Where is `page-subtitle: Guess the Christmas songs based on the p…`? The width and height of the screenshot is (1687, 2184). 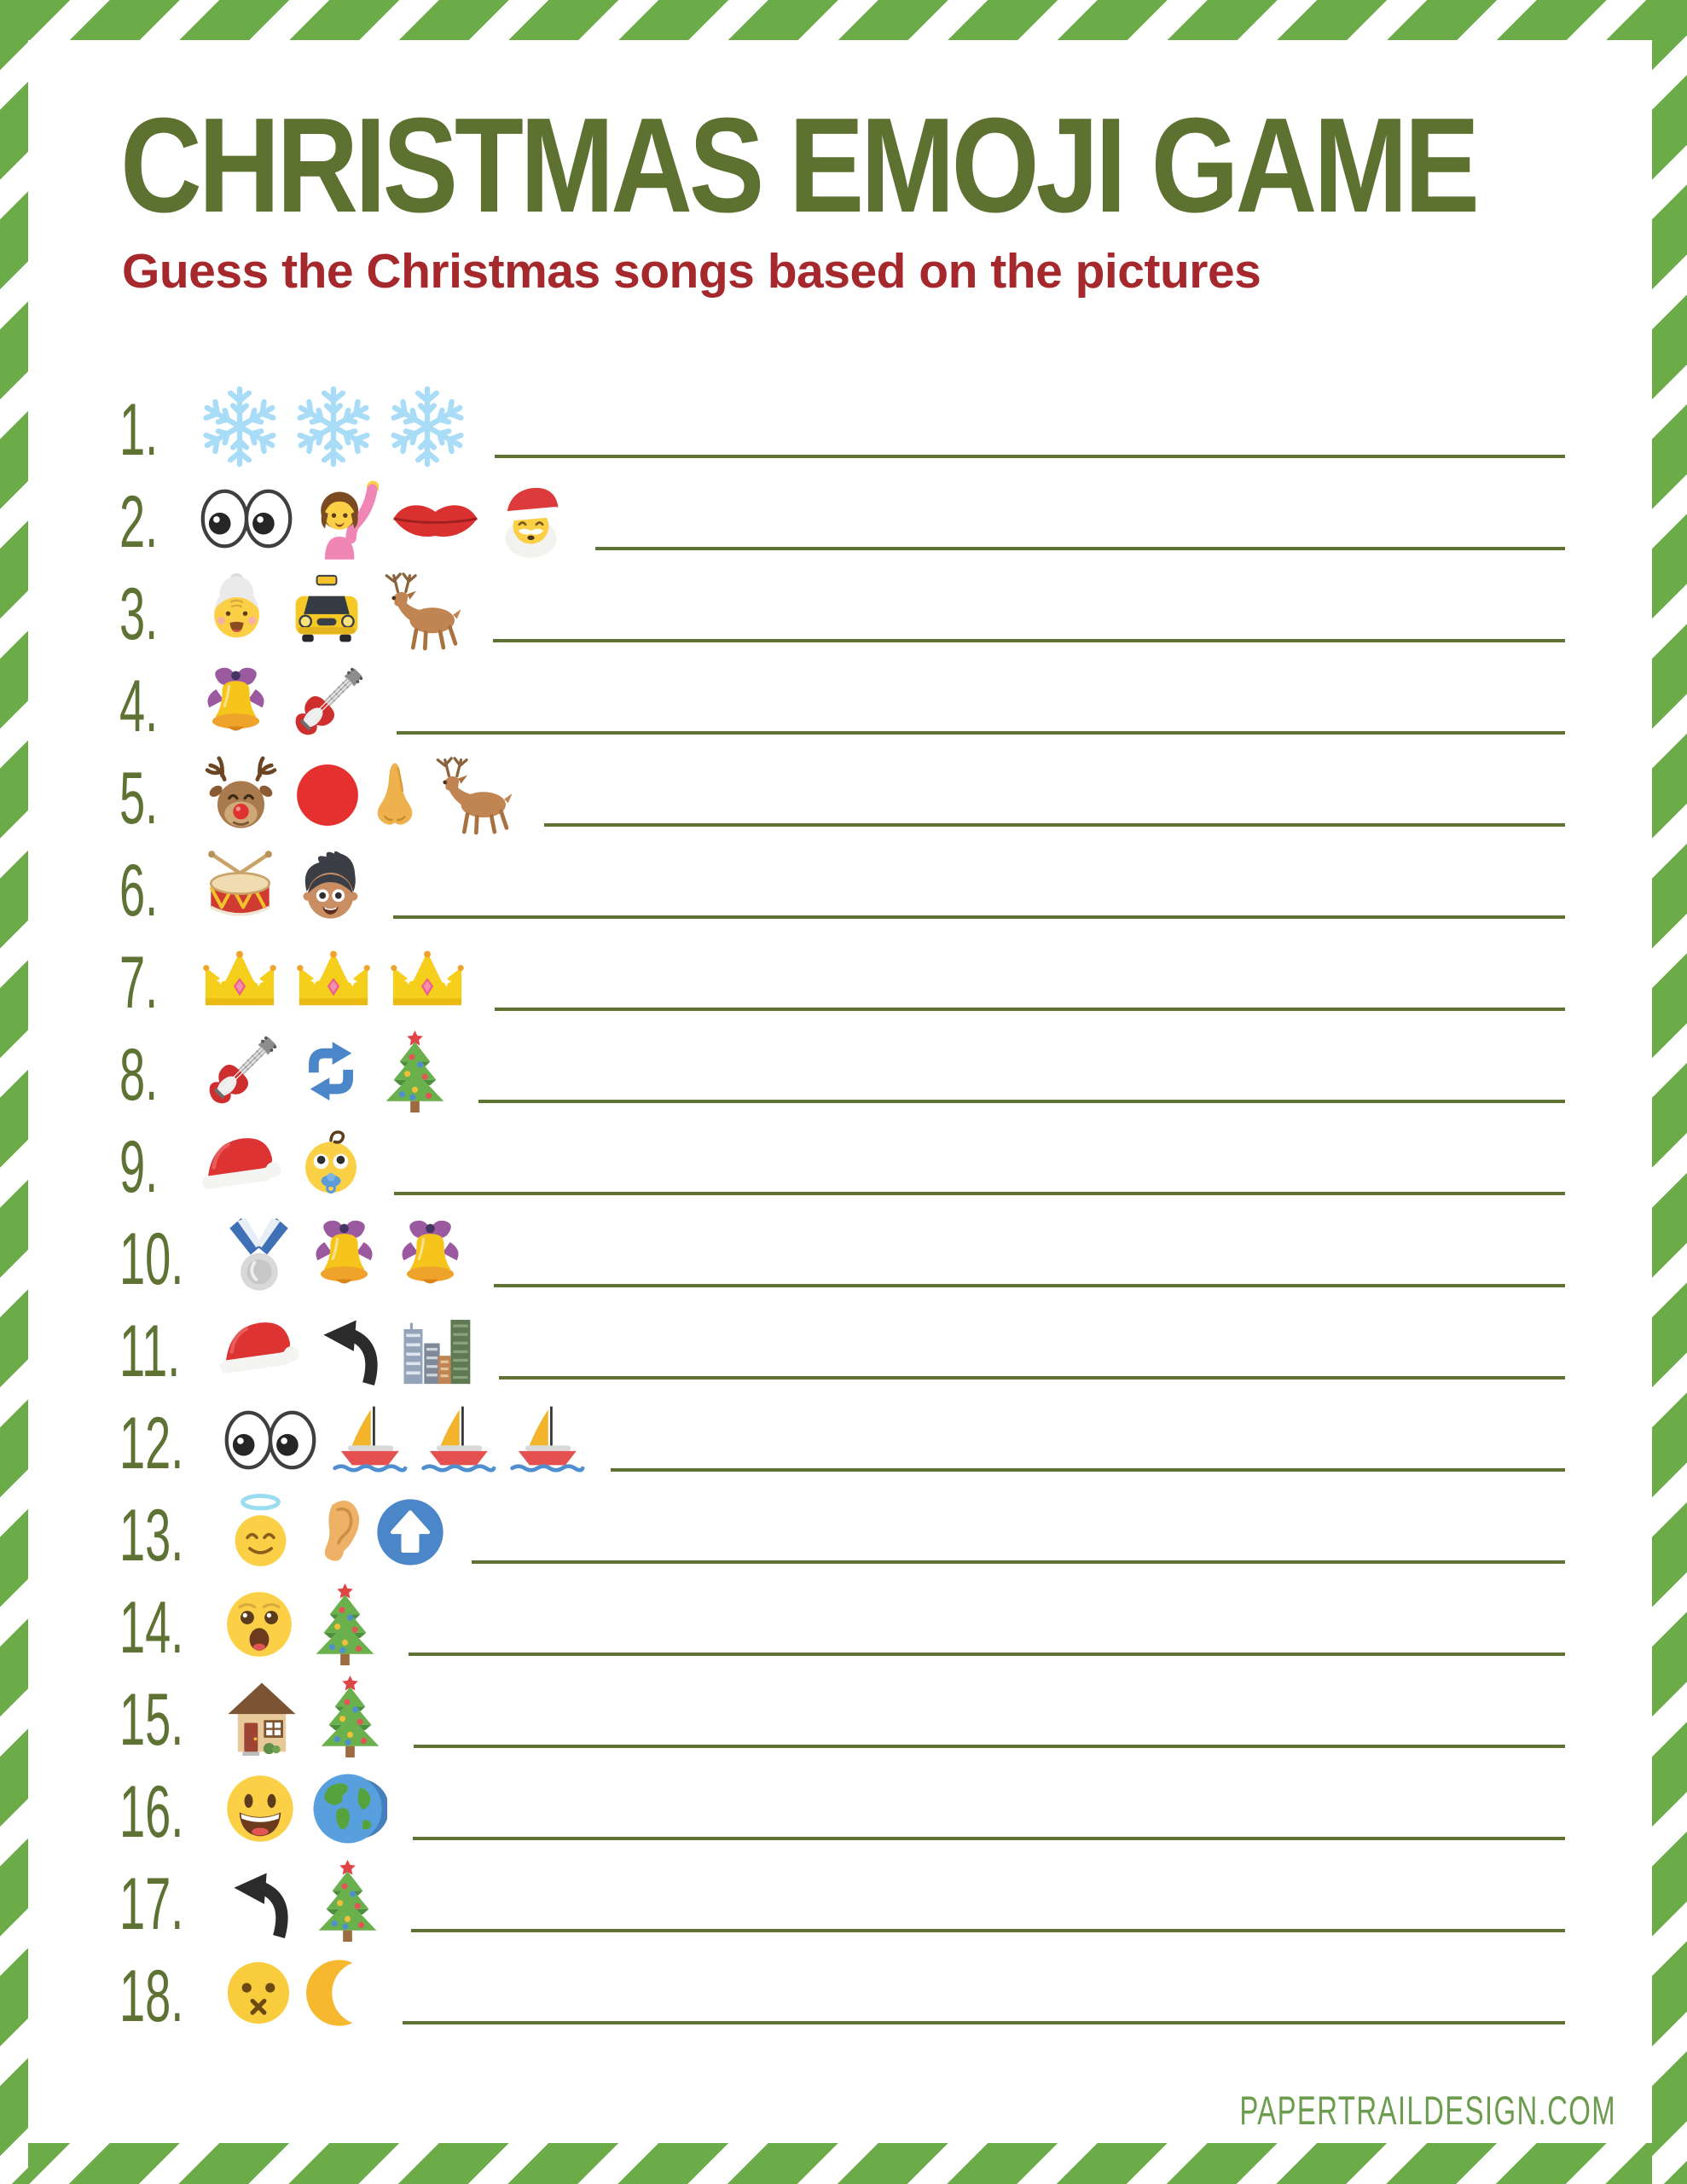 page-subtitle: Guess the Christmas songs based on the p… is located at coordinates (691, 271).